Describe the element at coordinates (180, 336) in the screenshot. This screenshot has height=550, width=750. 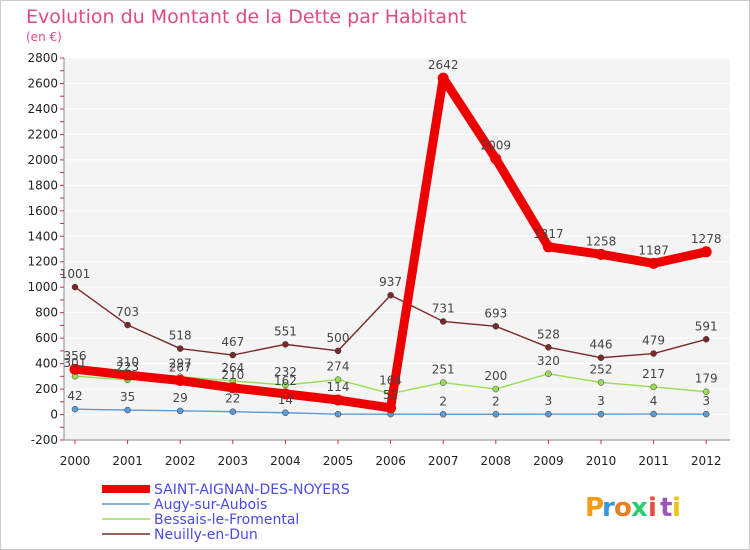
I see `data-label: 518` at that location.